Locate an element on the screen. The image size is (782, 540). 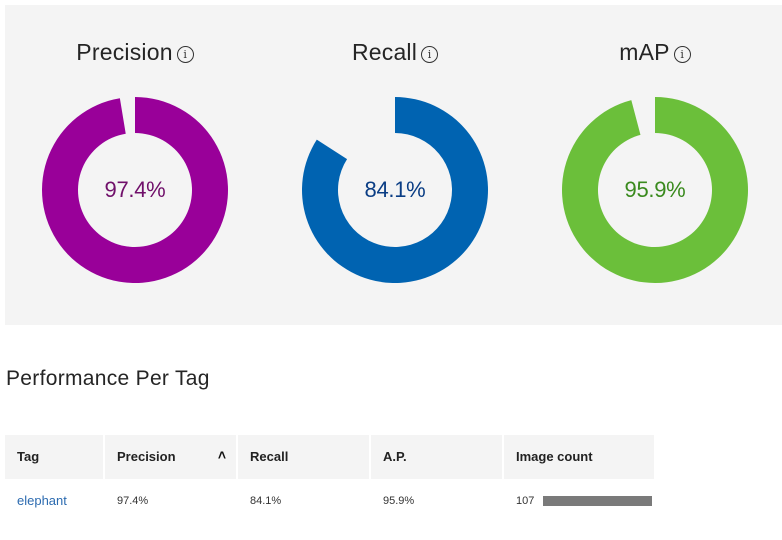
chevron-up-icon: ˄ is located at coordinates (221, 455).